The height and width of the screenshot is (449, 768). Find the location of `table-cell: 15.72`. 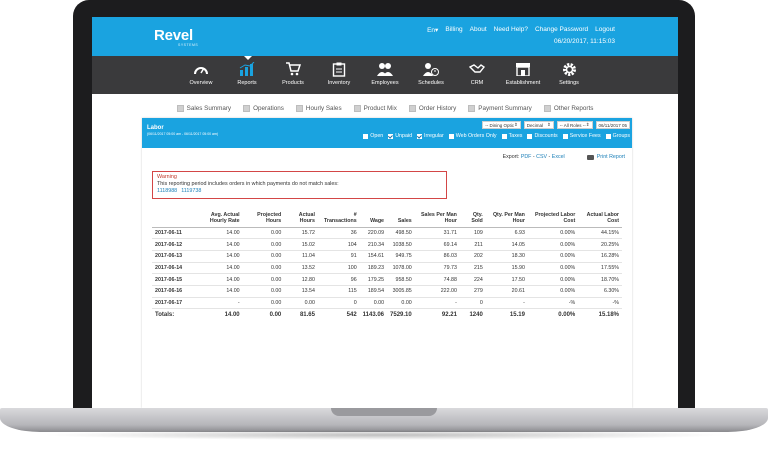

table-cell: 15.72 is located at coordinates (301, 233).